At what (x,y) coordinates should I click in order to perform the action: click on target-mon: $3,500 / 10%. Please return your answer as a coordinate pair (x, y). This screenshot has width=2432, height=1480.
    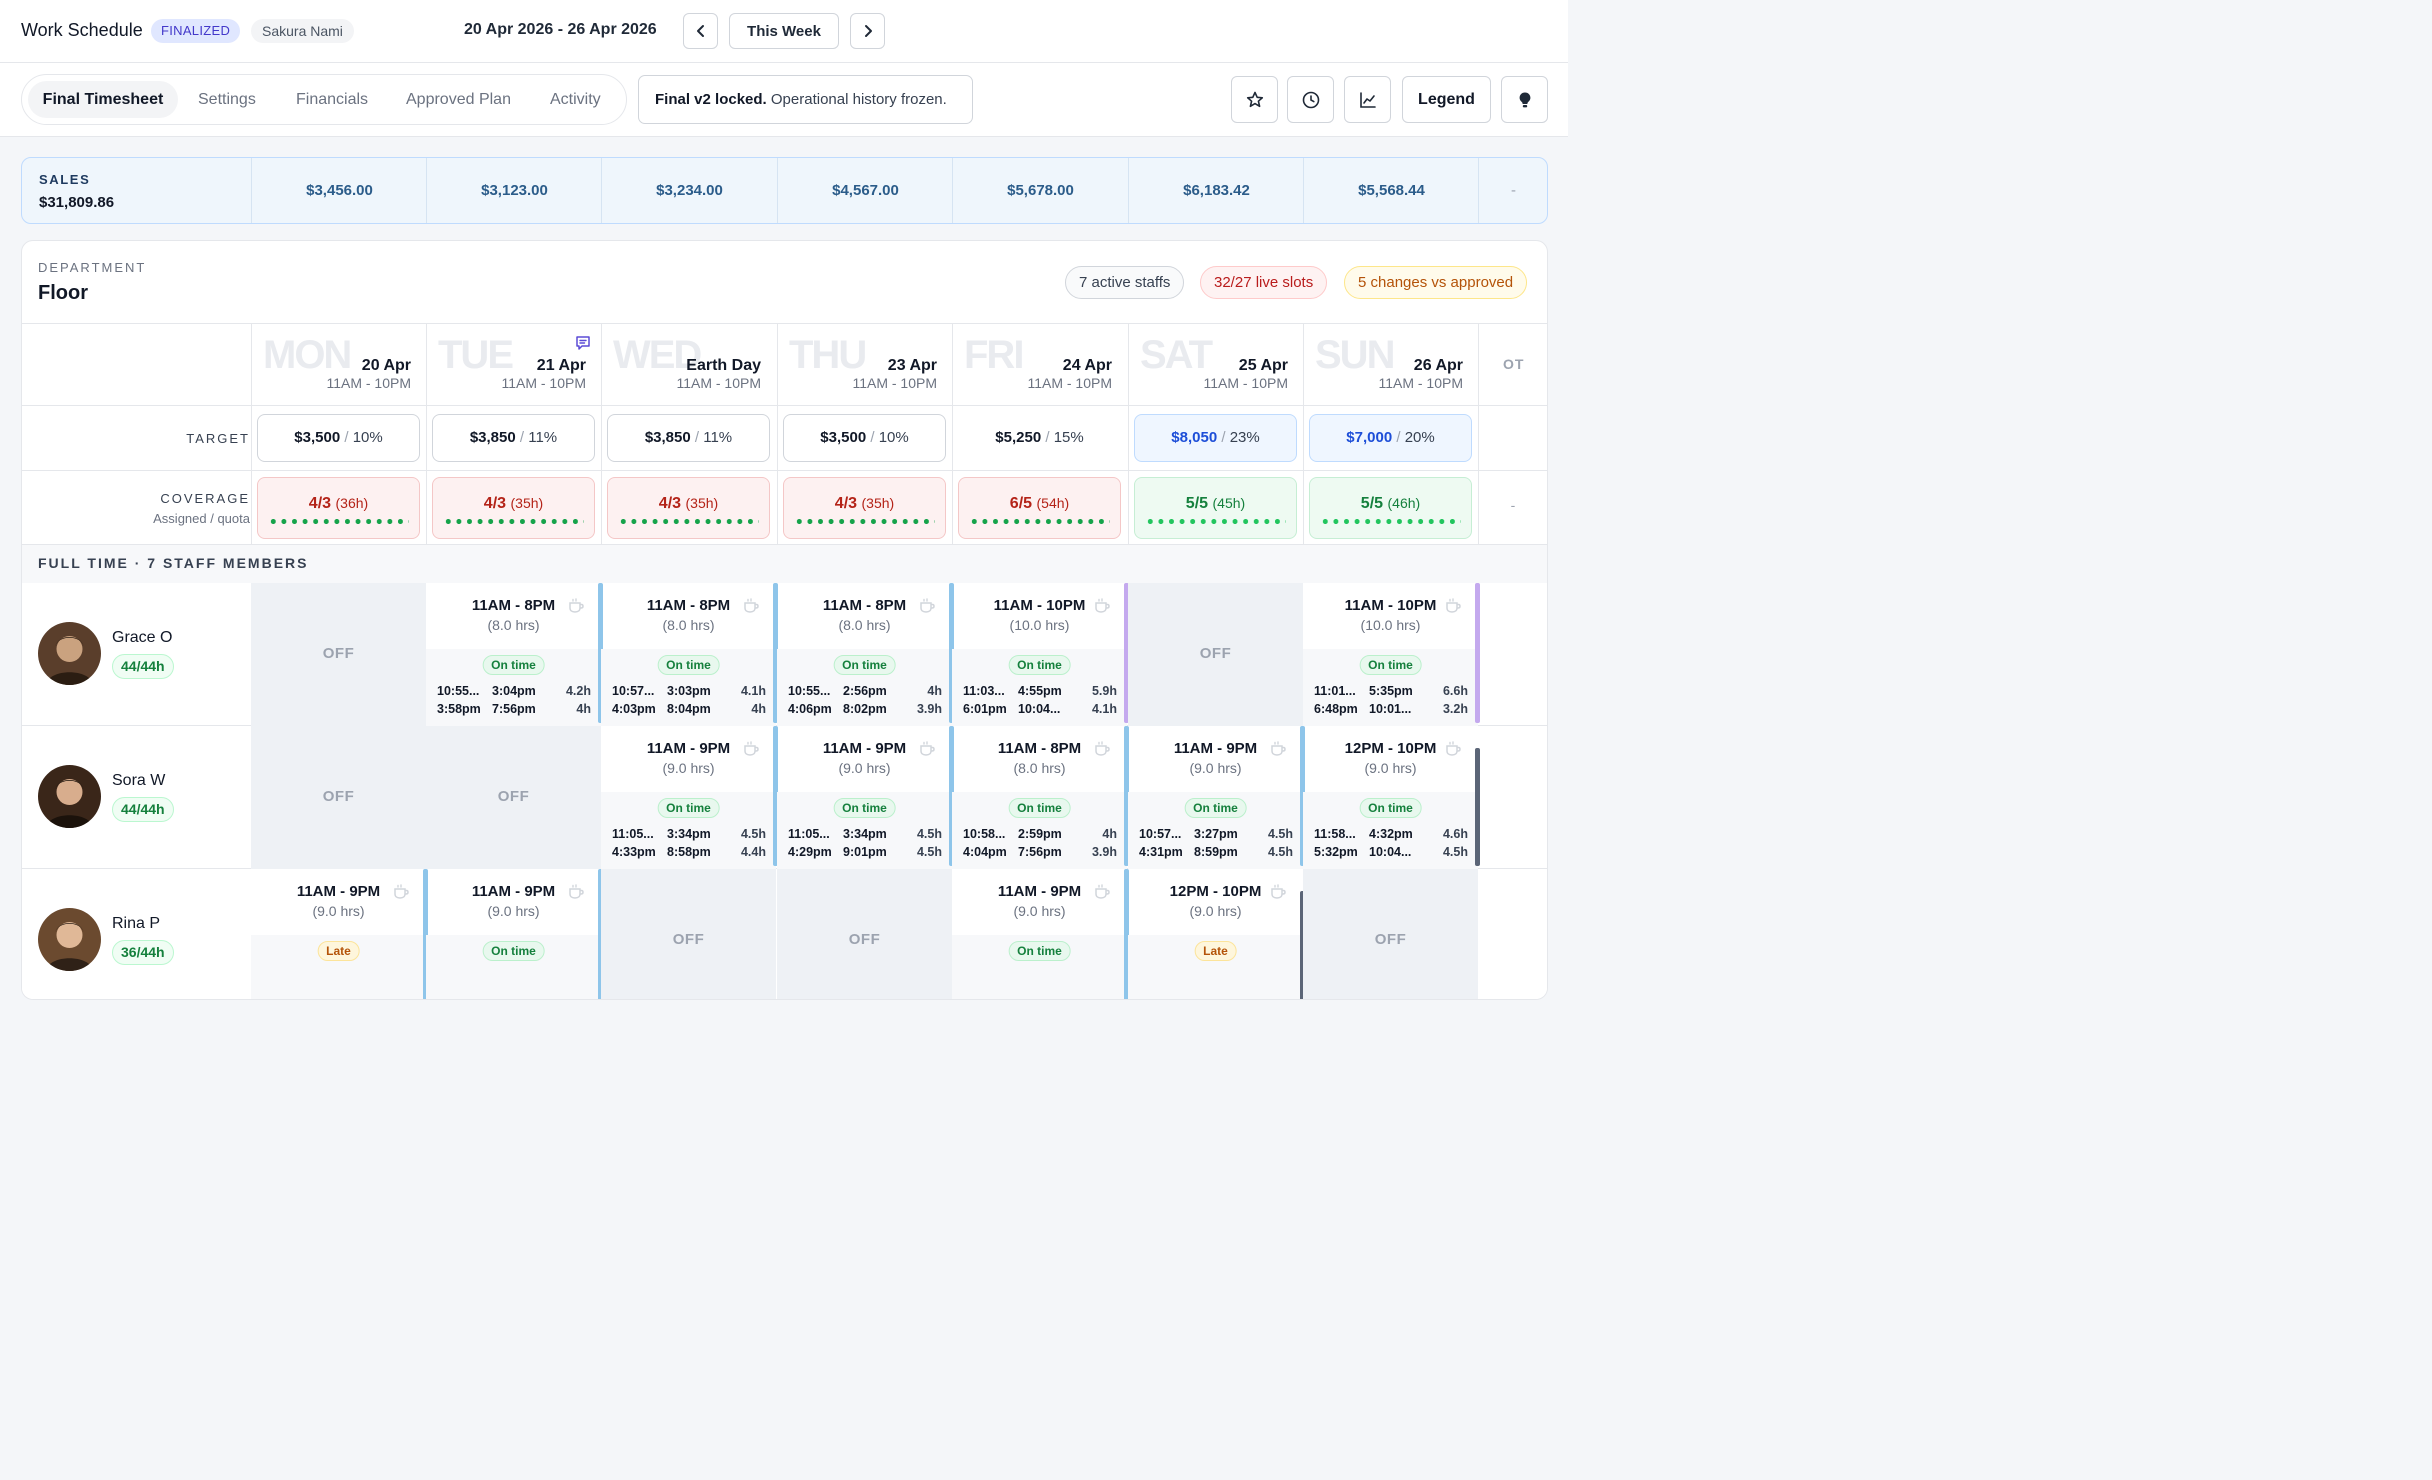
    Looking at the image, I should click on (338, 438).